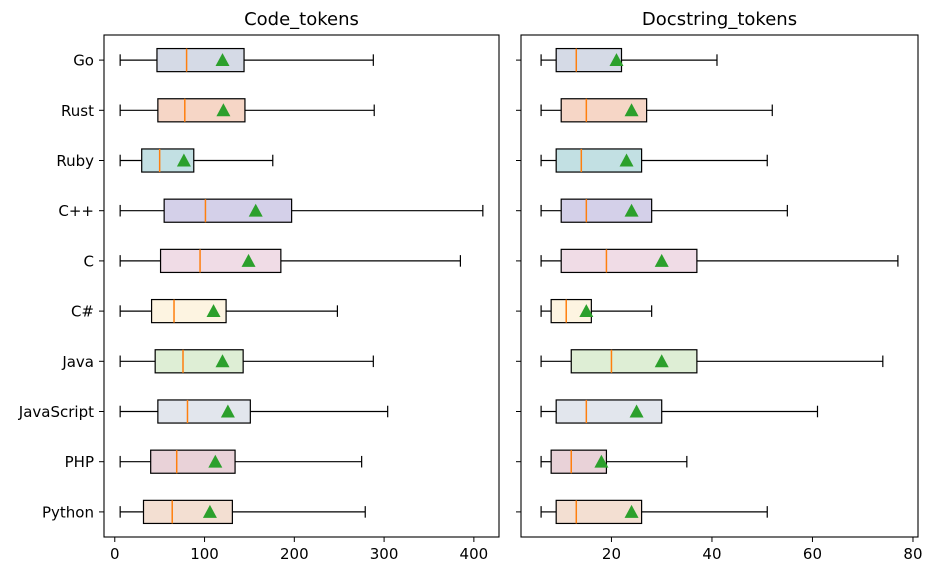 The height and width of the screenshot is (570, 927). I want to click on docstring-tokens-x-ticks: 20 40 60 80, so click(762, 550).